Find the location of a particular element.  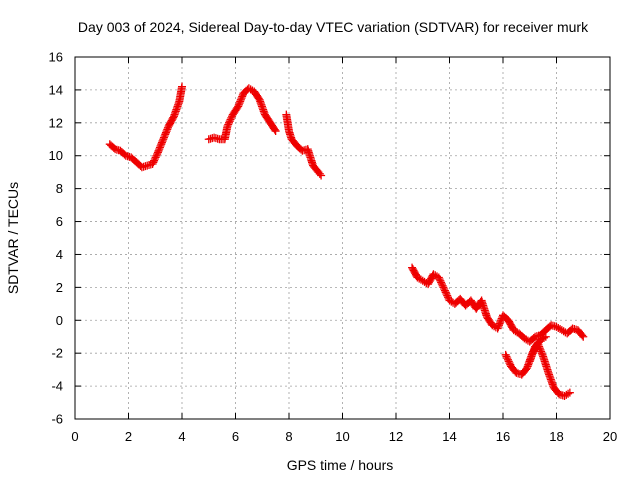

x-tick-label: 14 is located at coordinates (449, 436).